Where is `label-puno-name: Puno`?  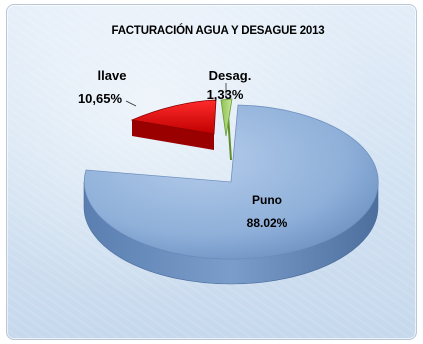 label-puno-name: Puno is located at coordinates (267, 200).